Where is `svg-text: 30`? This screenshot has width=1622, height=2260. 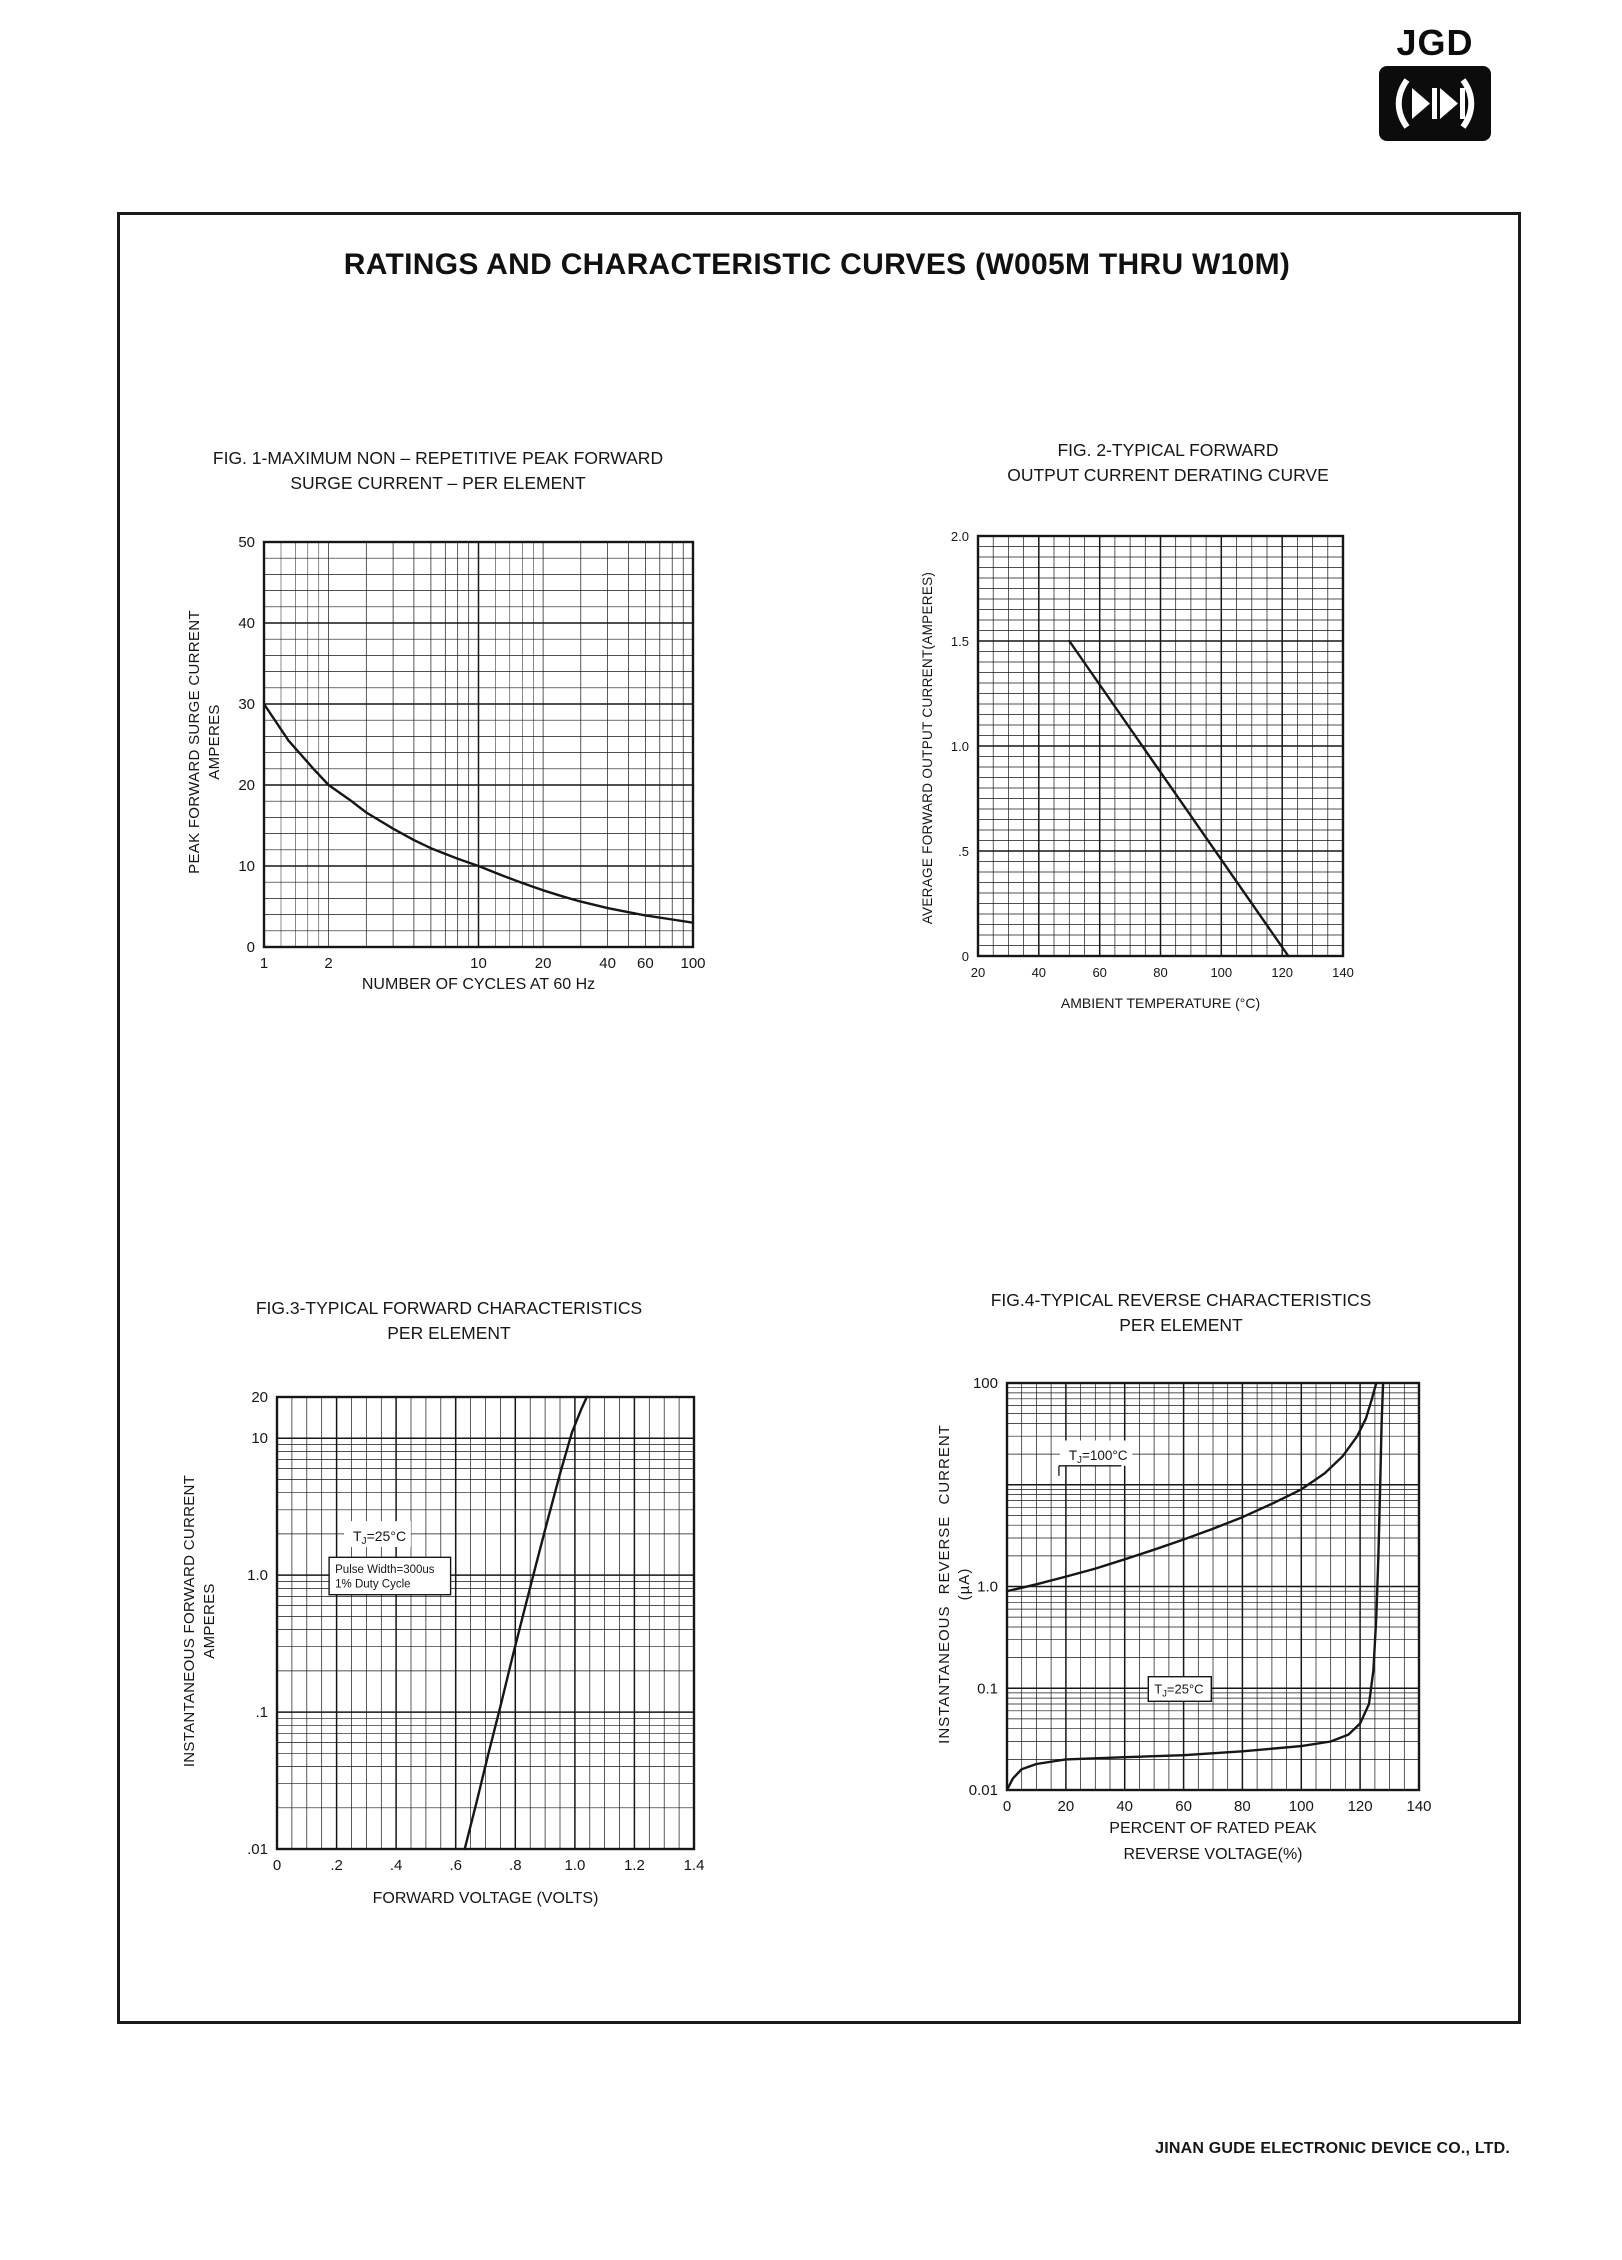
svg-text: 30 is located at coordinates (246, 704).